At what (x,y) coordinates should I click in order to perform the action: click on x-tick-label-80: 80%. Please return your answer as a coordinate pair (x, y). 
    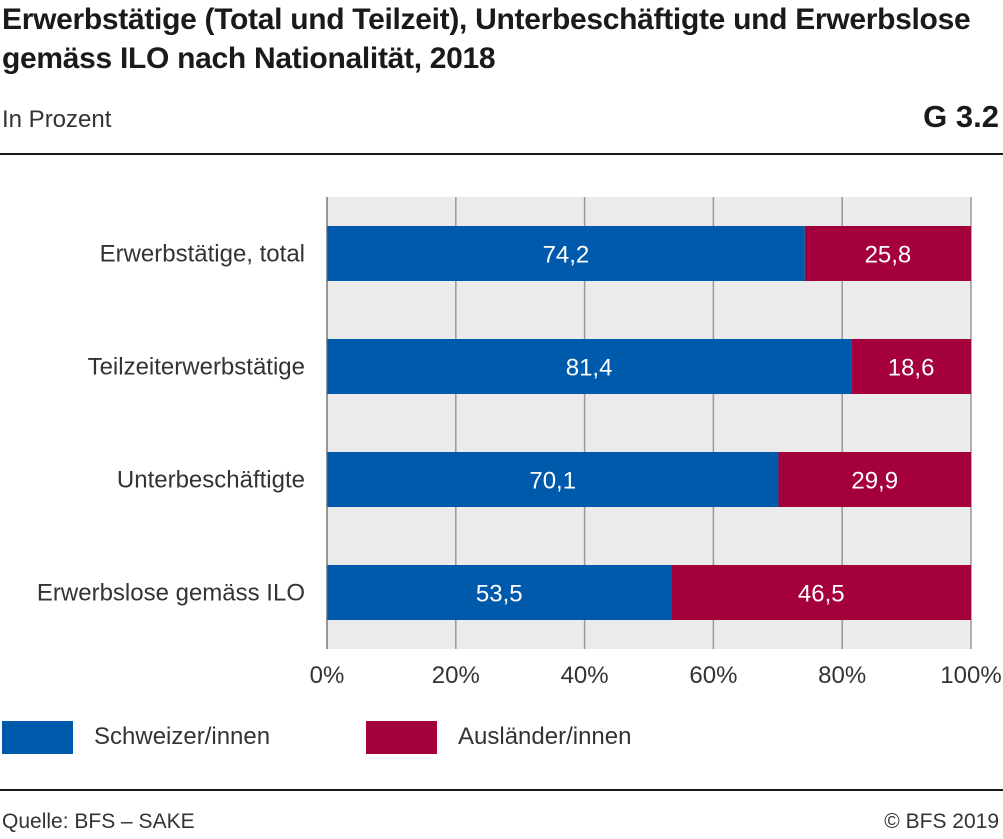
    Looking at the image, I should click on (842, 675).